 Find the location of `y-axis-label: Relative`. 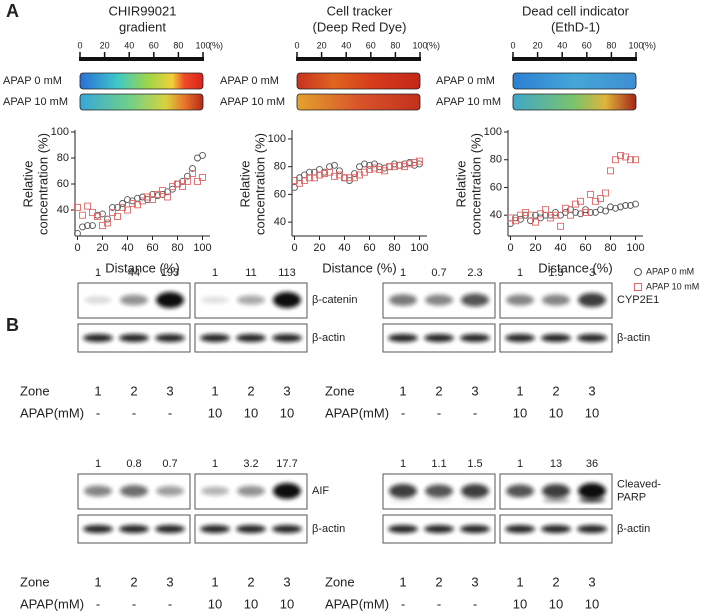

y-axis-label: Relative is located at coordinates (460, 184).